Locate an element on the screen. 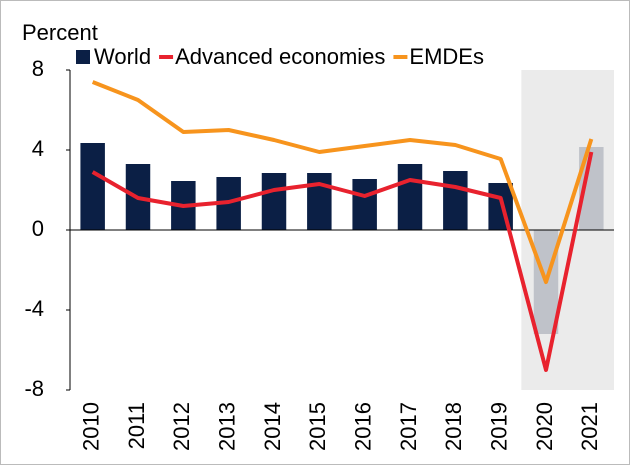 Image resolution: width=630 pixels, height=465 pixels. y-tick-label: -4 is located at coordinates (34, 308).